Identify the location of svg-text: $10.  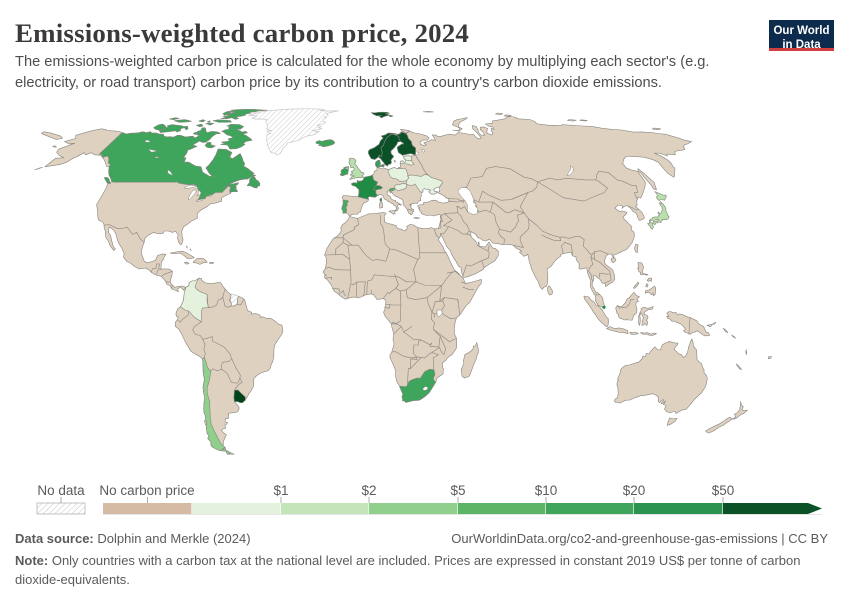
(546, 490).